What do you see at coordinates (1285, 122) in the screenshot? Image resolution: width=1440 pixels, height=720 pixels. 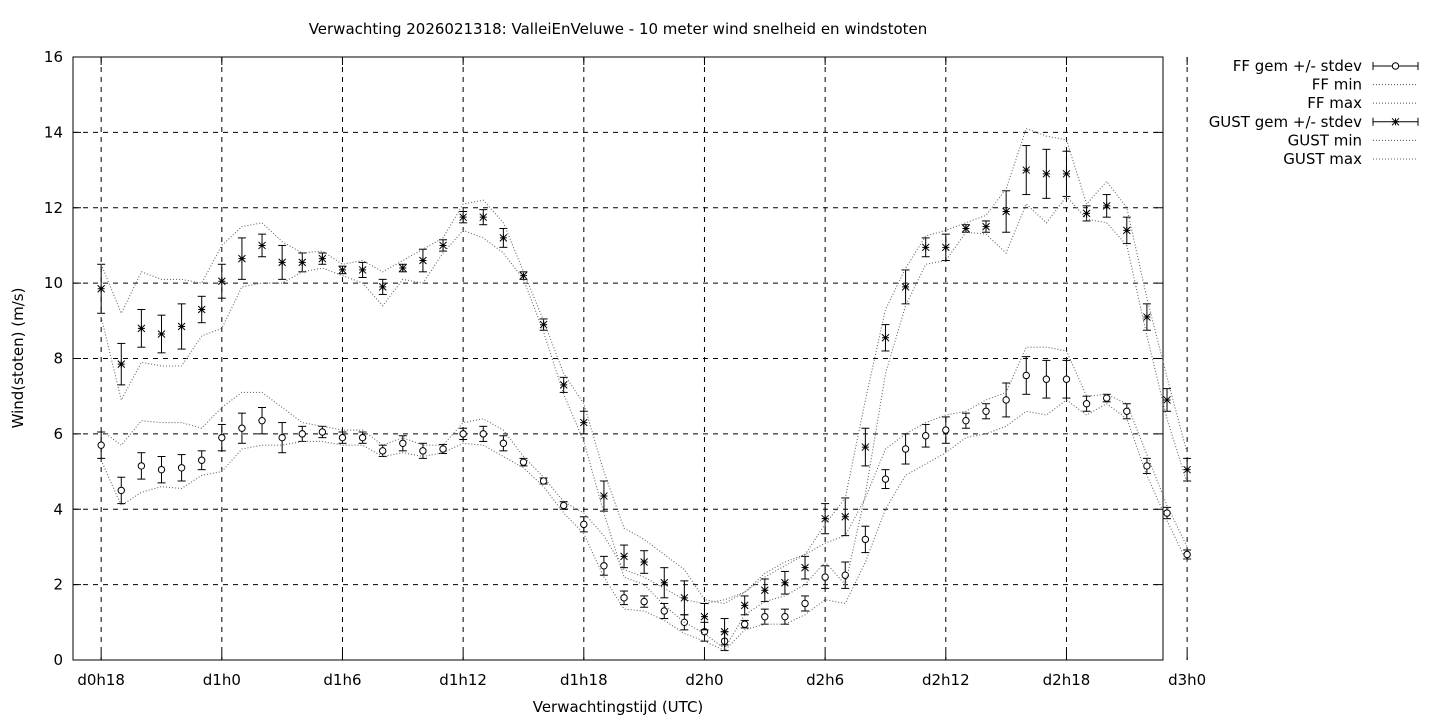 I see `legend-label: GUST gem +/- stdev` at bounding box center [1285, 122].